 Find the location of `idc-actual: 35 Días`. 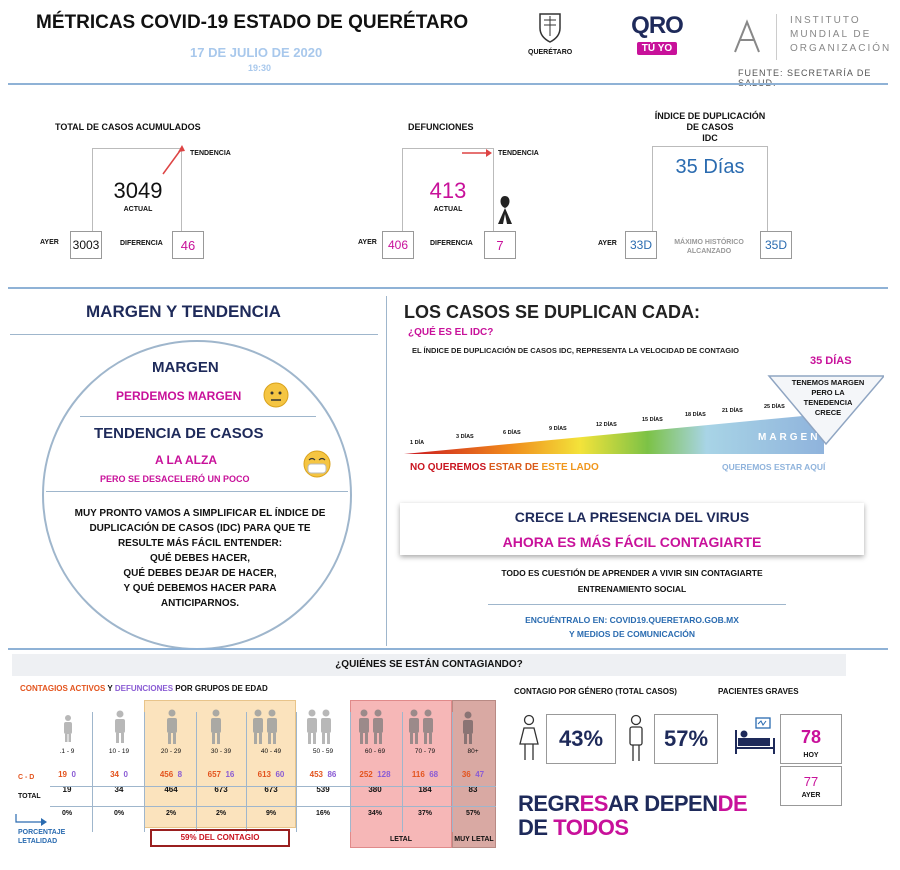

idc-actual: 35 Días is located at coordinates (710, 167).